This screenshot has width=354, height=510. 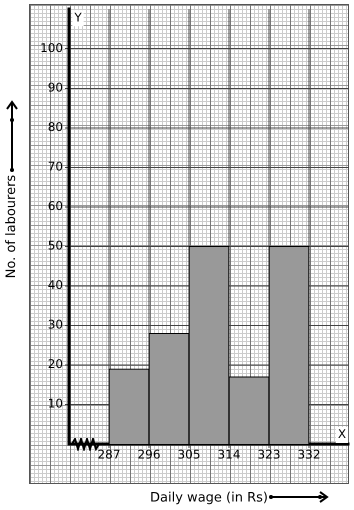 What do you see at coordinates (77, 17) in the screenshot?
I see `annotation: Y` at bounding box center [77, 17].